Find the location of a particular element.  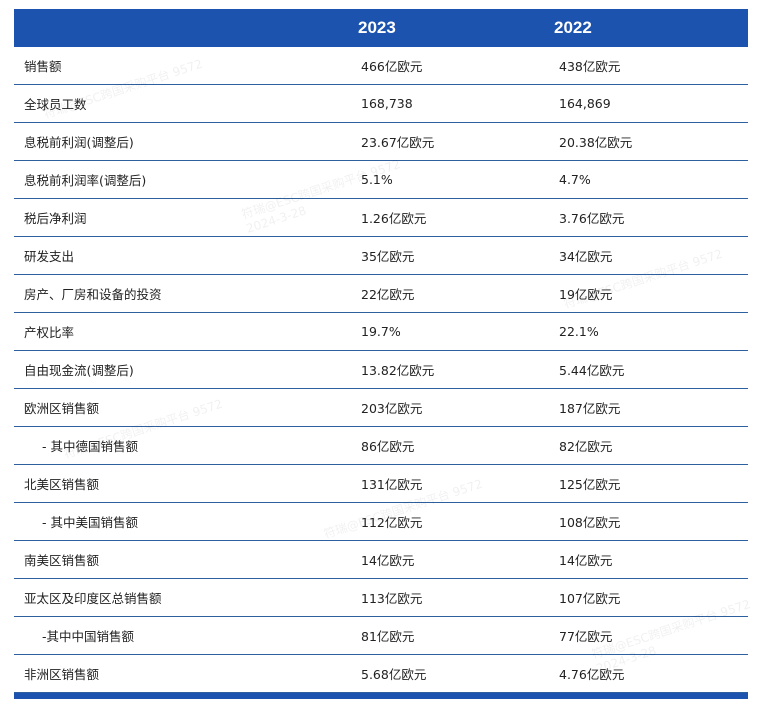

row-label: 税后净利润 is located at coordinates (55, 218).